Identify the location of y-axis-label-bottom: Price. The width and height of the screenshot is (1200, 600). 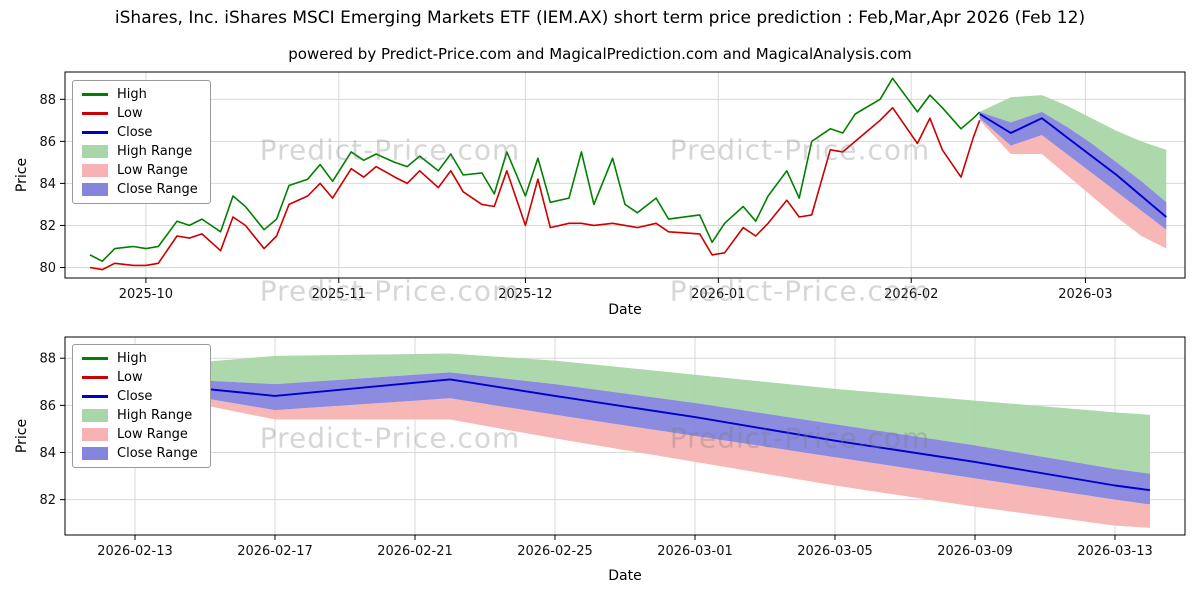
(22, 436).